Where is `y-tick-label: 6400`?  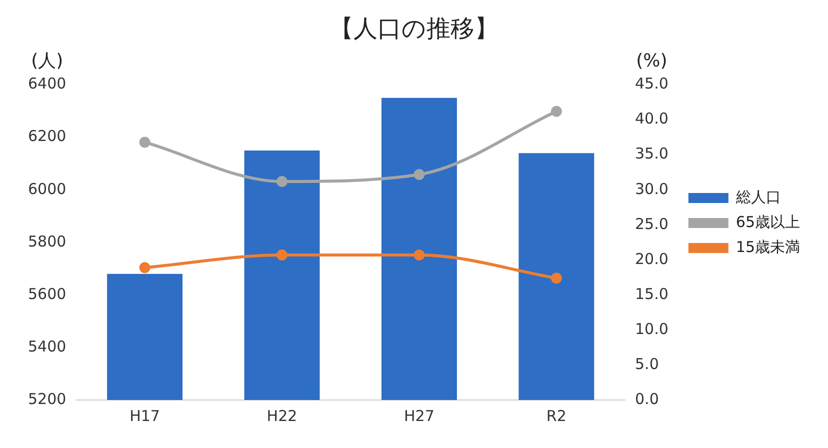
y-tick-label: 6400 is located at coordinates (47, 83).